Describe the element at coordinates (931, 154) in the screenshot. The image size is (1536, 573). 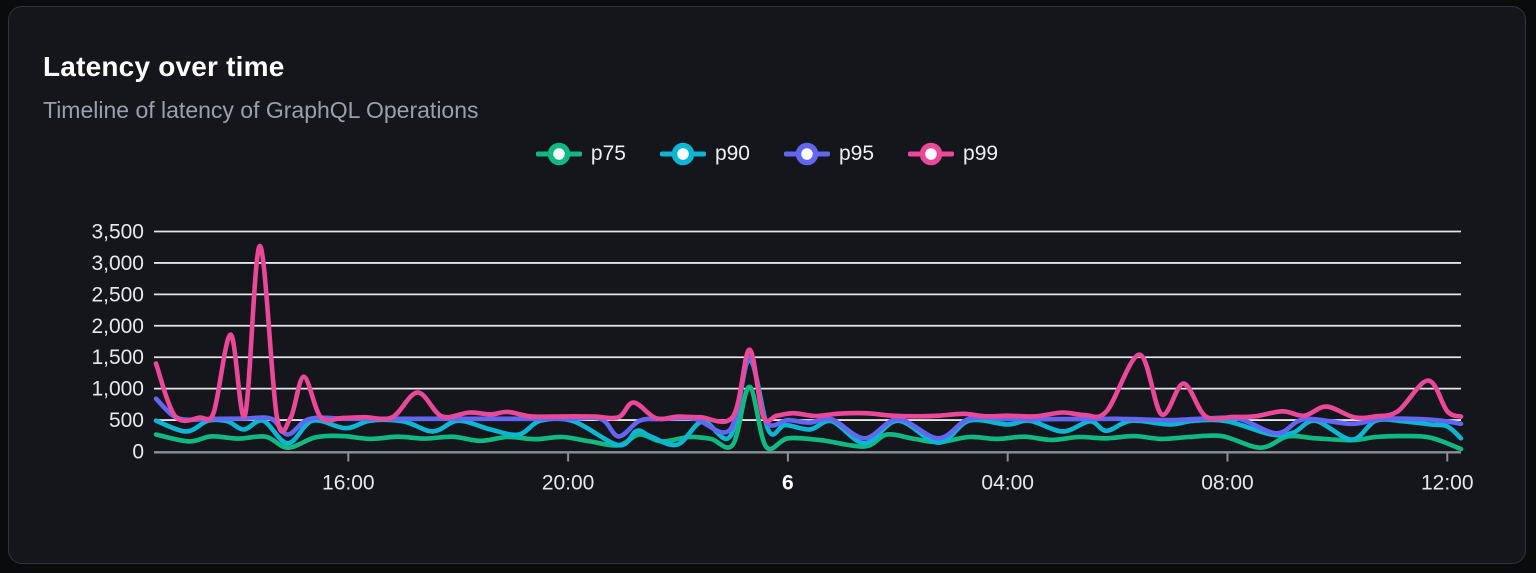
I see `legend-marker-p99` at that location.